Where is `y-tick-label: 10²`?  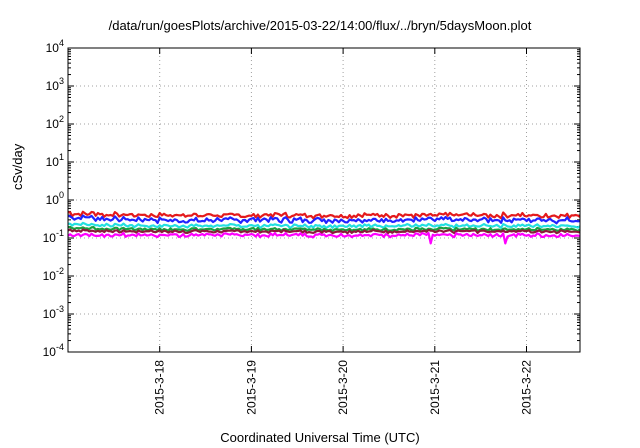
y-tick-label: 10² is located at coordinates (55, 122).